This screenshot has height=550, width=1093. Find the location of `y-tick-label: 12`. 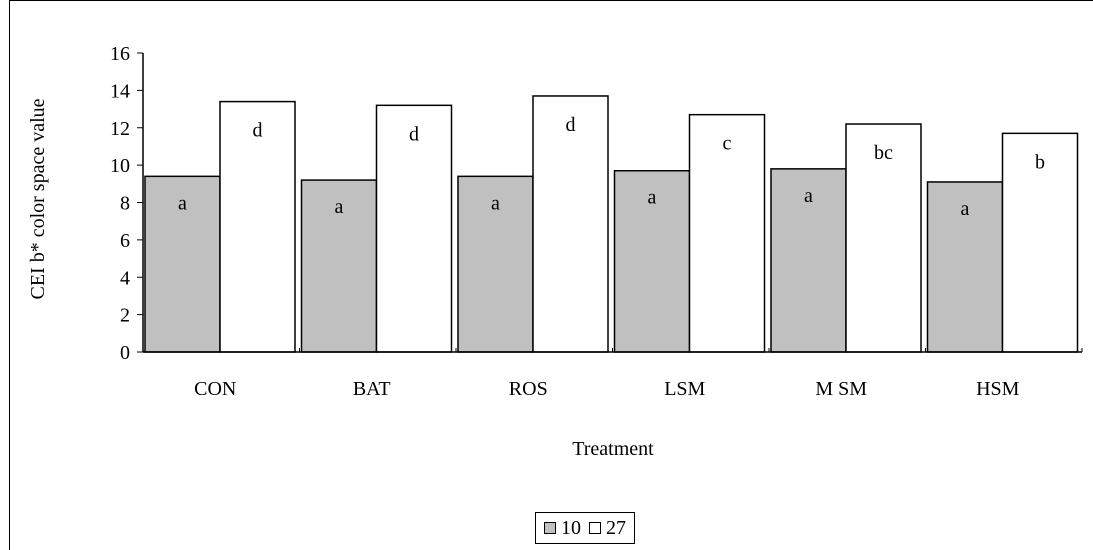

y-tick-label: 12 is located at coordinates (120, 129).